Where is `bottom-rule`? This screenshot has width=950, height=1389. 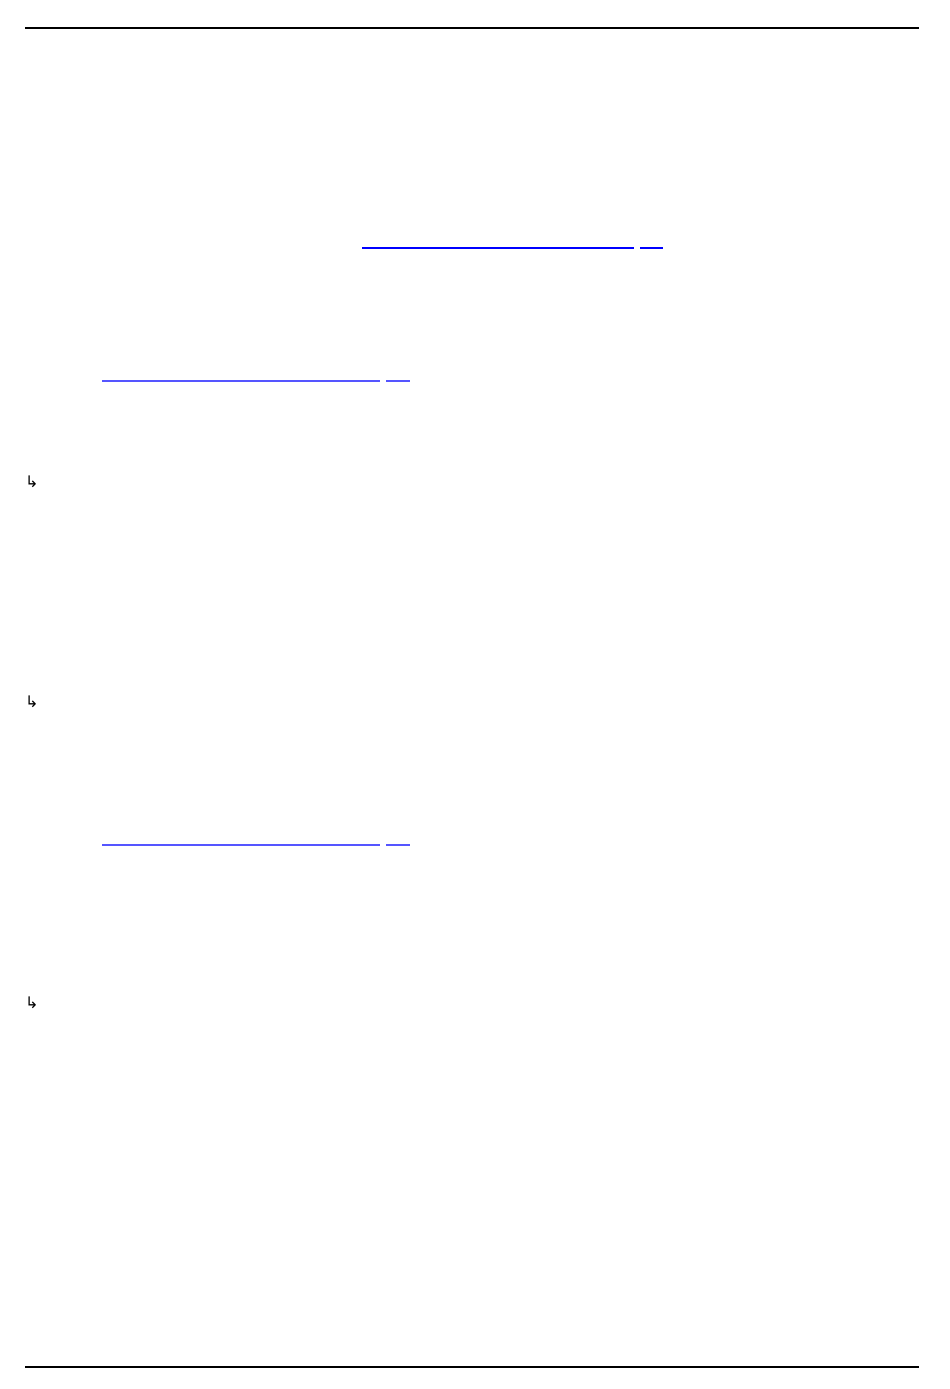 bottom-rule is located at coordinates (472, 1367).